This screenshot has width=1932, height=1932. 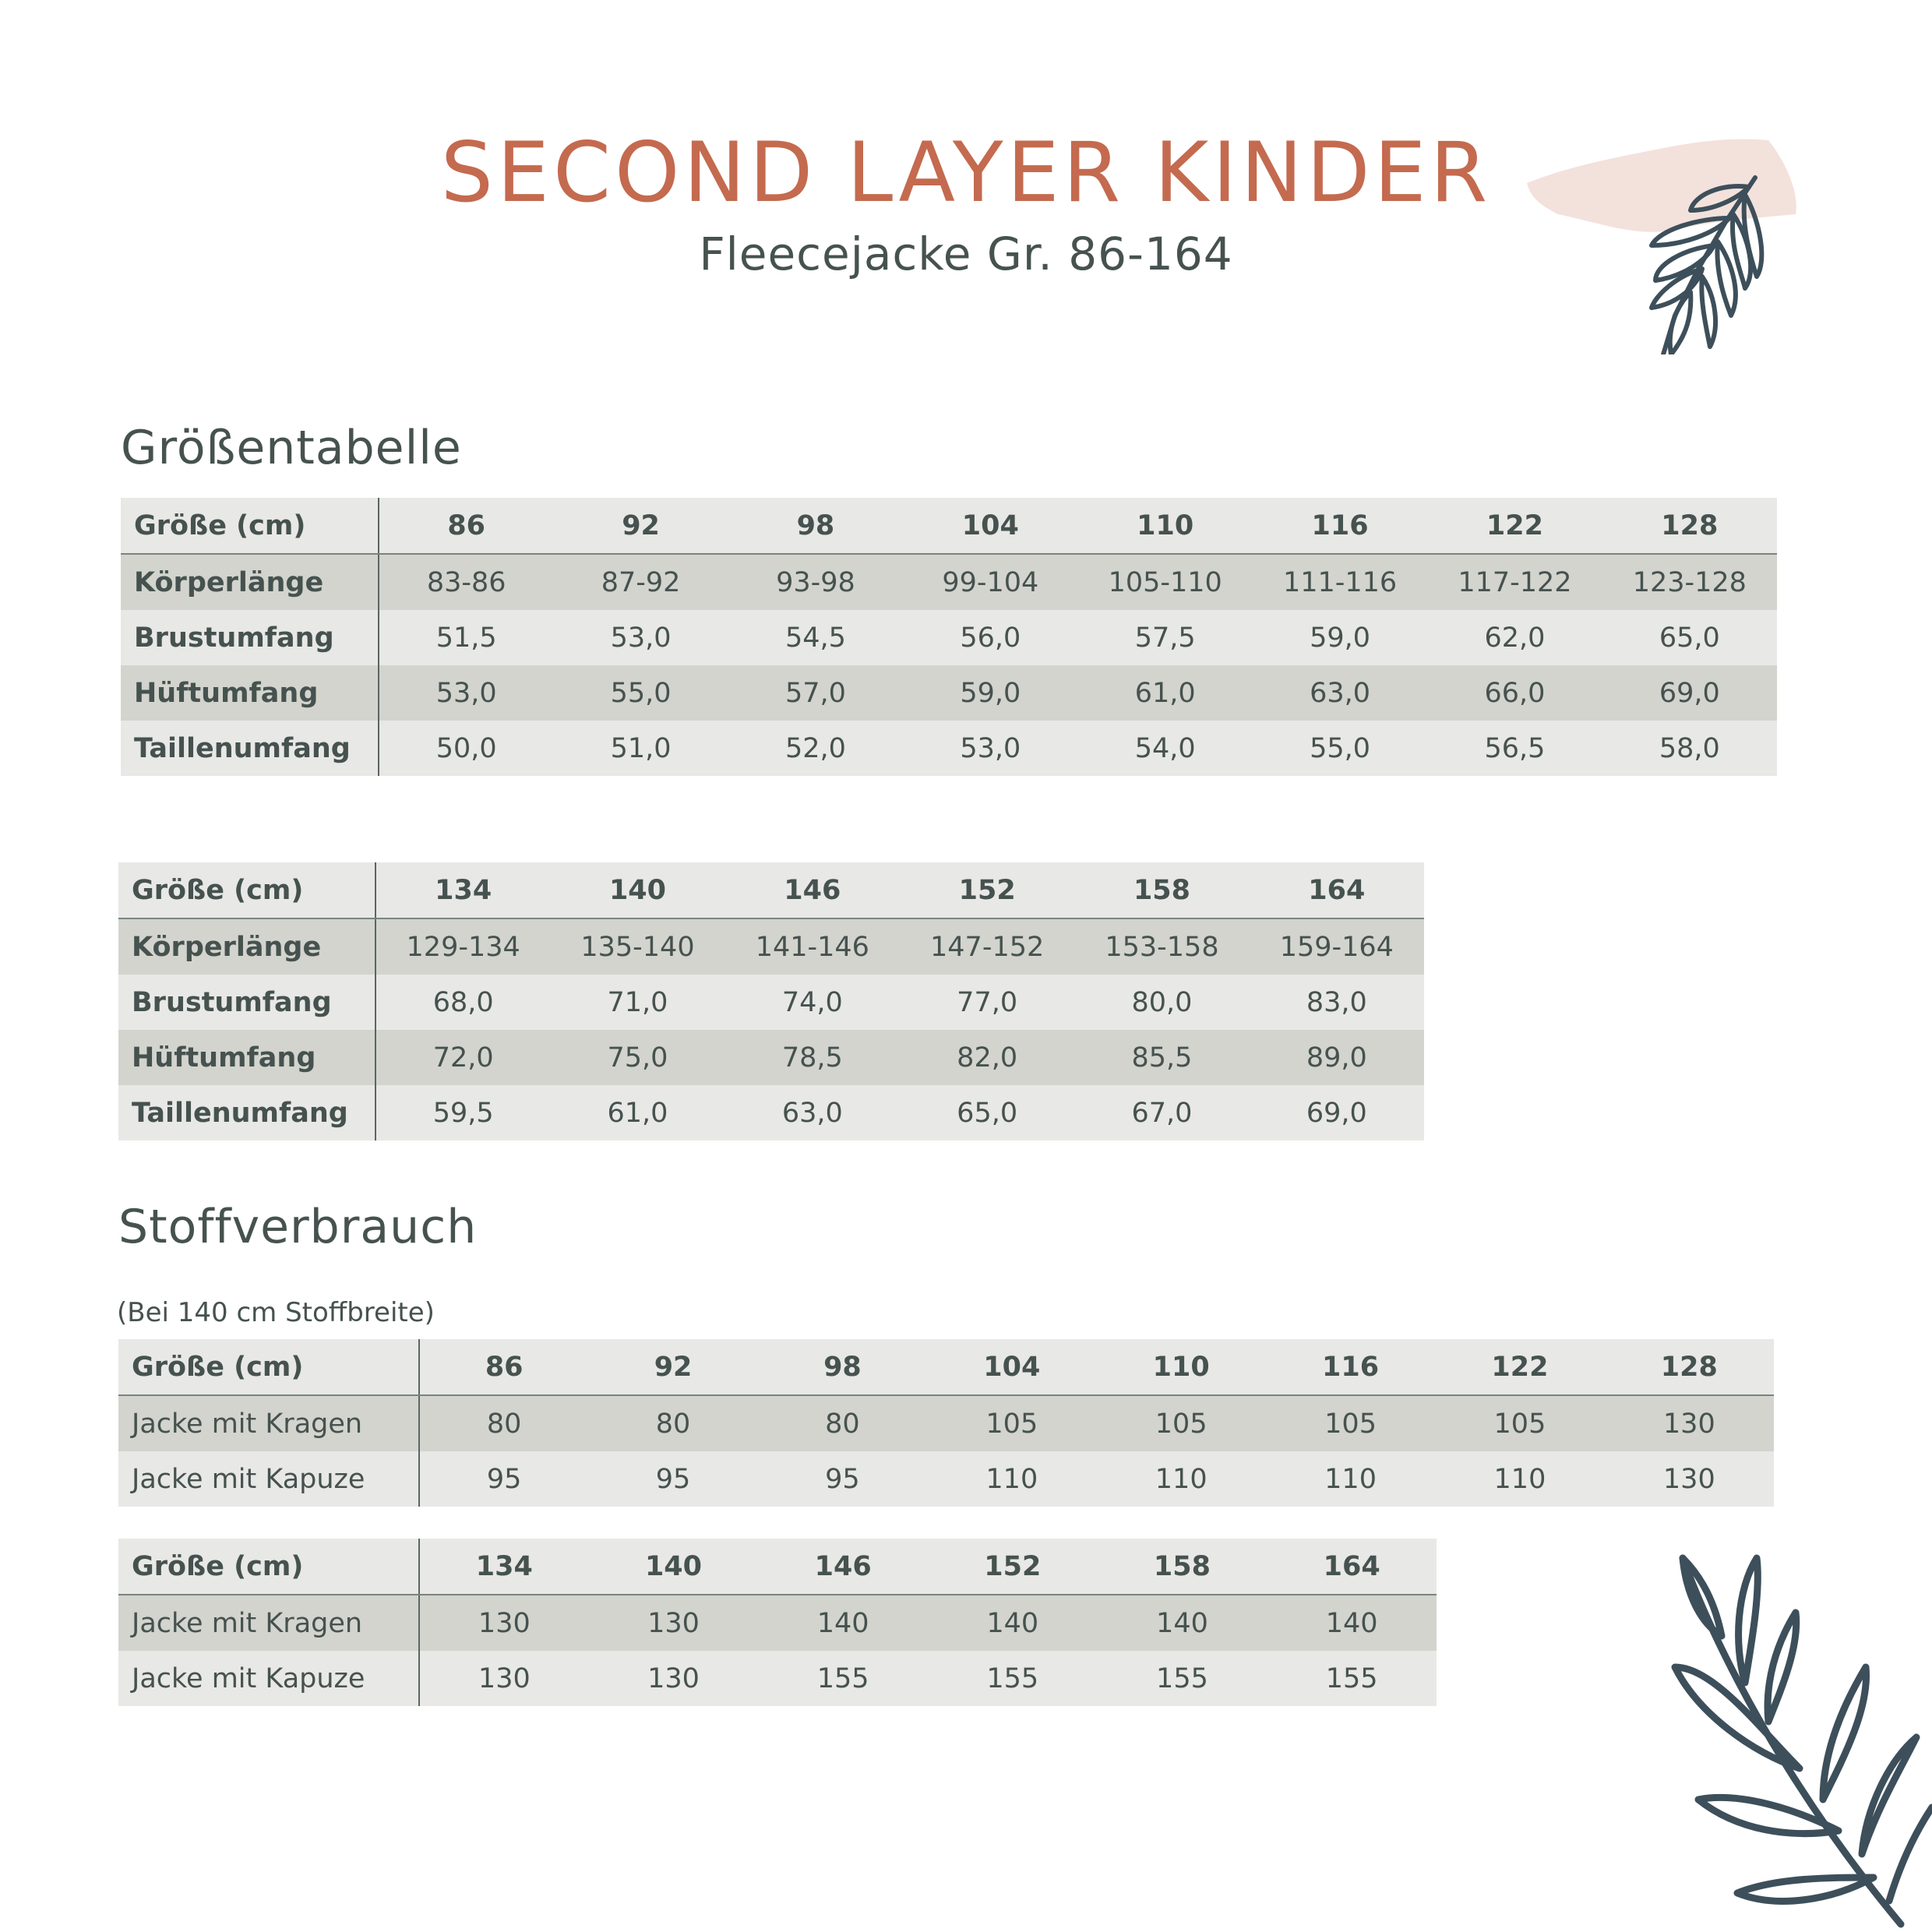 I want to click on size-header-cell: 98, so click(x=816, y=526).